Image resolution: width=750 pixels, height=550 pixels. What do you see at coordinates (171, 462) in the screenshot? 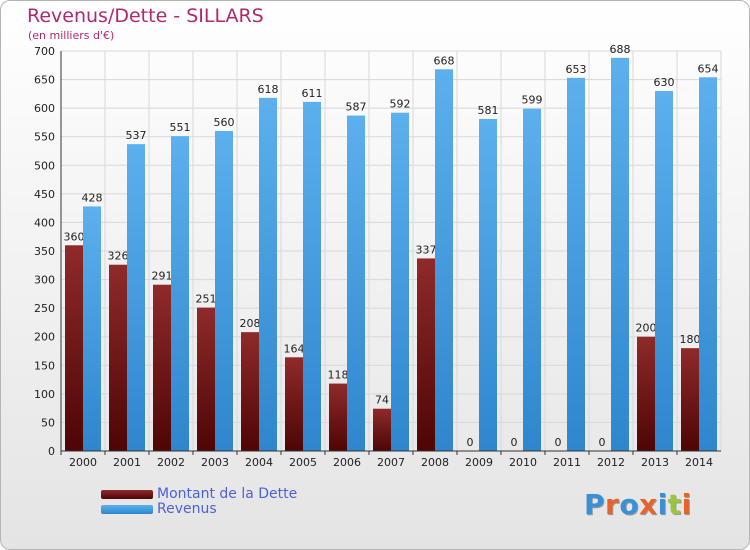
I see `x-tick-label: 2002` at bounding box center [171, 462].